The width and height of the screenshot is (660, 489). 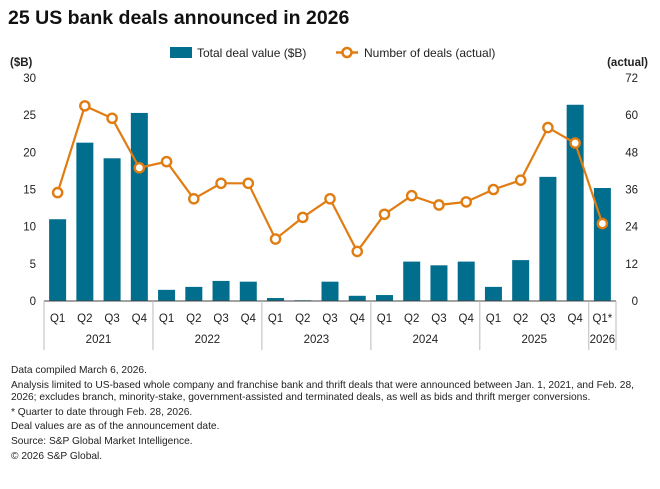 What do you see at coordinates (426, 340) in the screenshot?
I see `year-label: 2024` at bounding box center [426, 340].